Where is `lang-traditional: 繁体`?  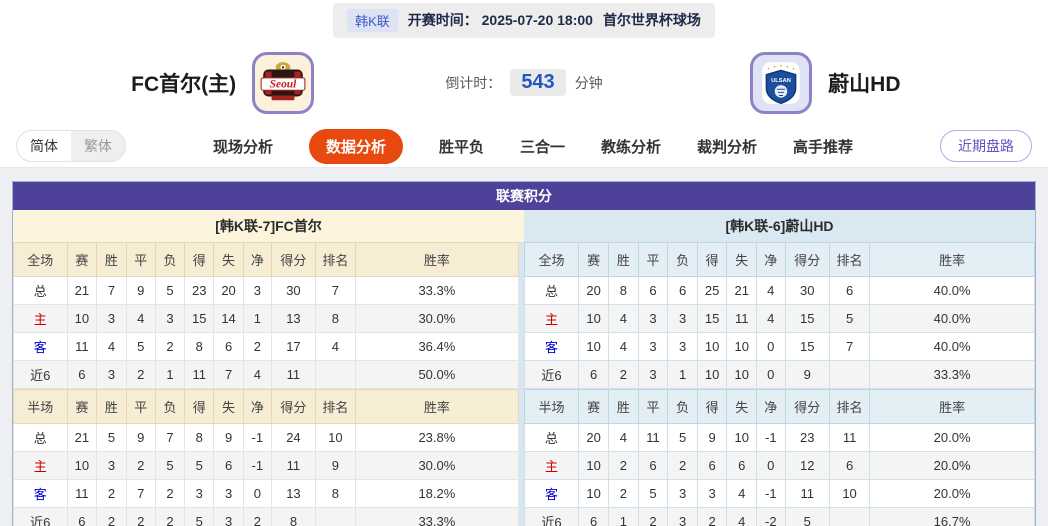
lang-traditional: 繁体 is located at coordinates (98, 146).